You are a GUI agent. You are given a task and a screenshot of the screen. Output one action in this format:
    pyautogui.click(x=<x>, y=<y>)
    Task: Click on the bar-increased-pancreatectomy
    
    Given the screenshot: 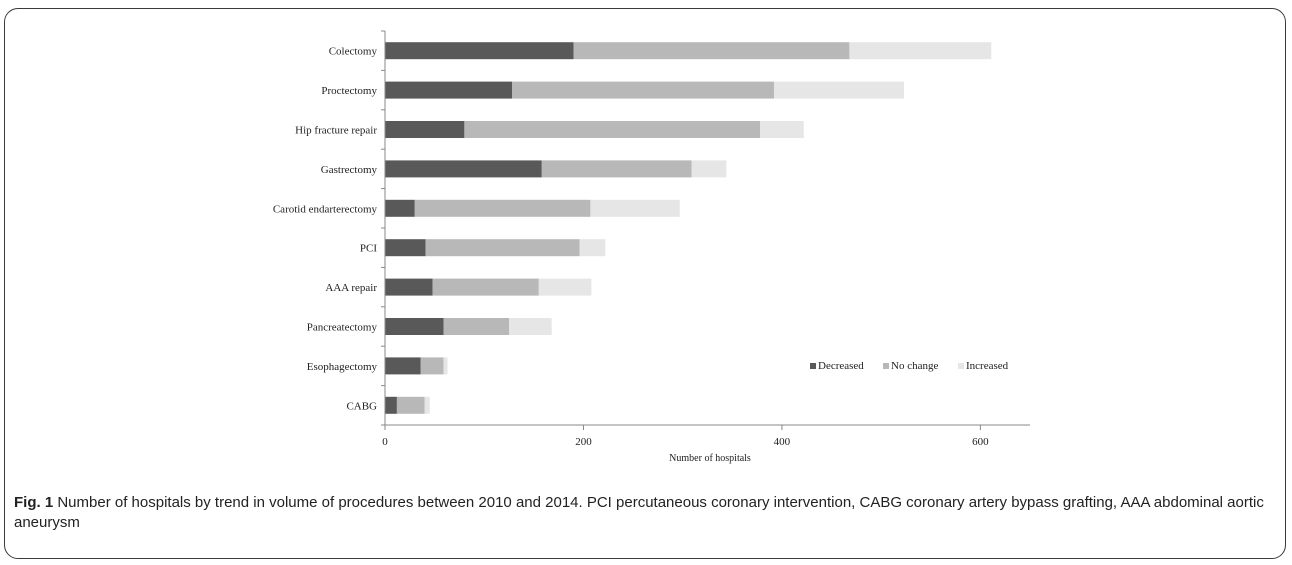 What is the action you would take?
    pyautogui.click(x=530, y=326)
    